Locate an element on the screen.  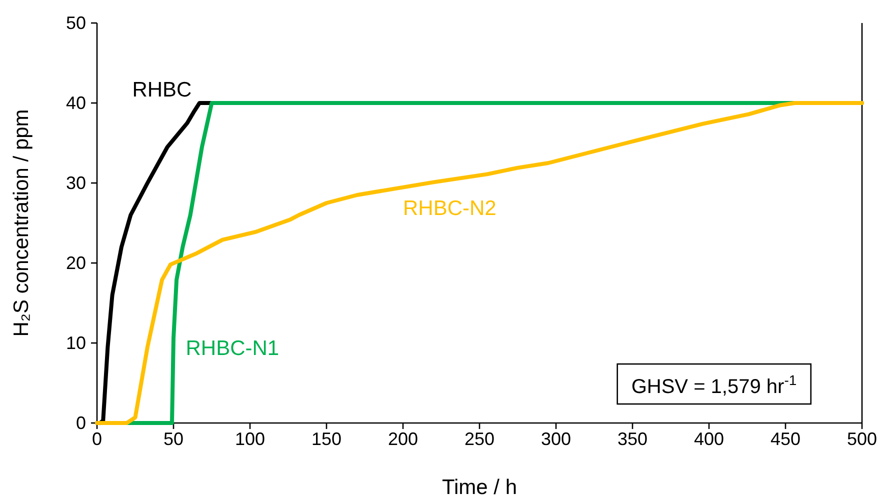
y-tick-label: 50 is located at coordinates (76, 22).